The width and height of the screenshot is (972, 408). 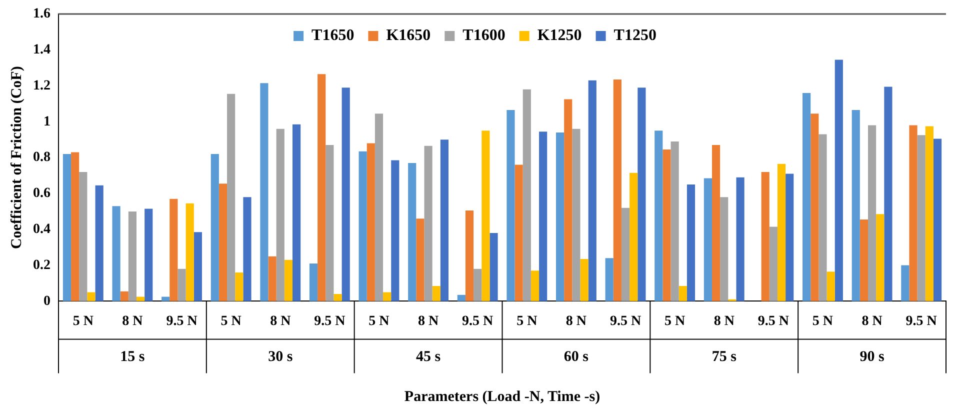 I want to click on legend-label: T1600, so click(x=484, y=35).